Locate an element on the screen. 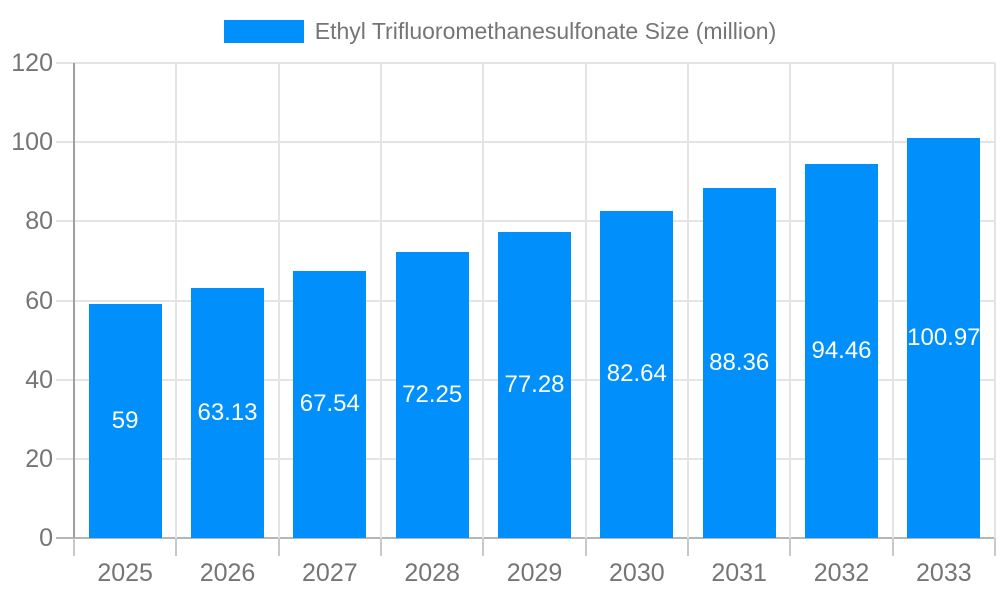  x-axis-line is located at coordinates (525, 538).